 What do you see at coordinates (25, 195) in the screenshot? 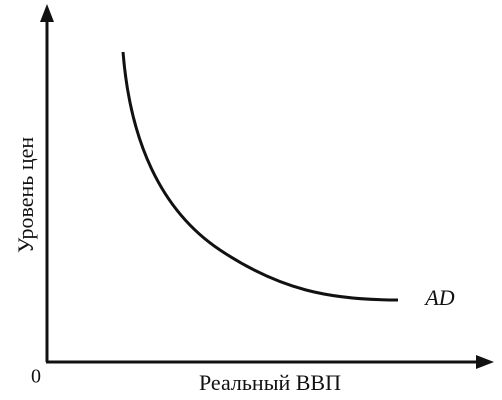
I see `y-axis-label: Уровень цен` at bounding box center [25, 195].